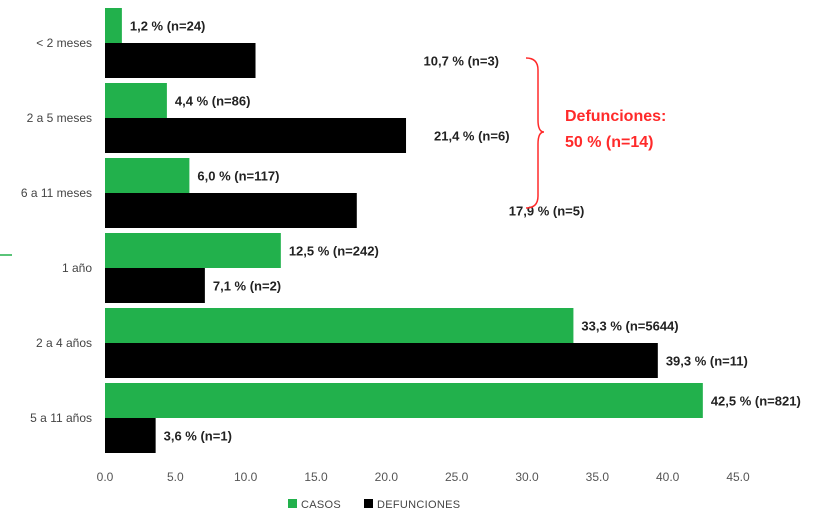 Image resolution: width=825 pixels, height=512 pixels. What do you see at coordinates (175, 477) in the screenshot?
I see `x-tick-label-1: 5.0` at bounding box center [175, 477].